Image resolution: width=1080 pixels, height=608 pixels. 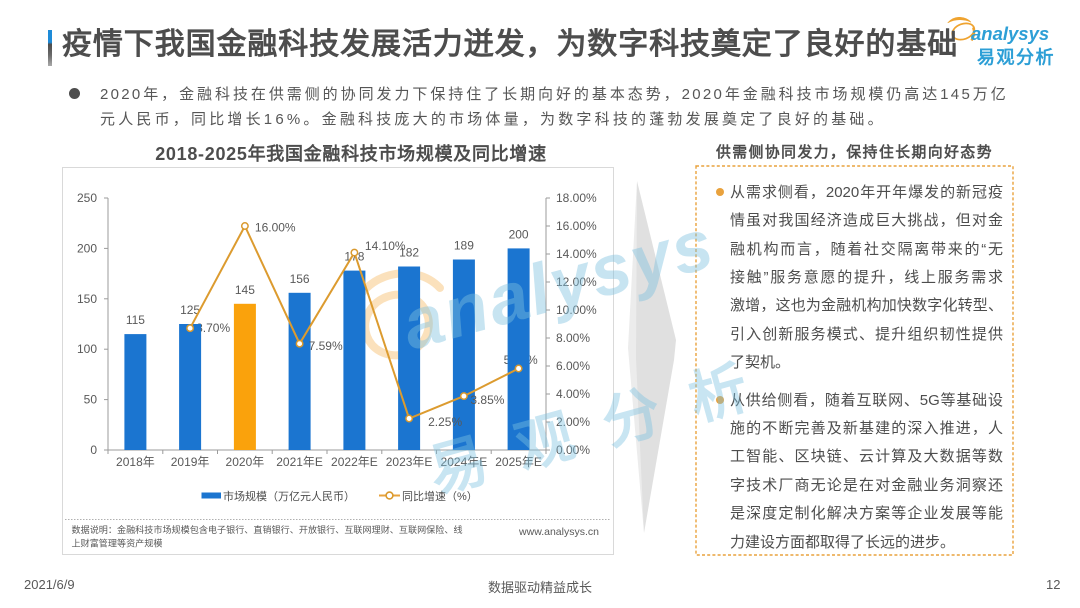 What do you see at coordinates (487, 400) in the screenshot?
I see `svg-text: 3.85%` at bounding box center [487, 400].